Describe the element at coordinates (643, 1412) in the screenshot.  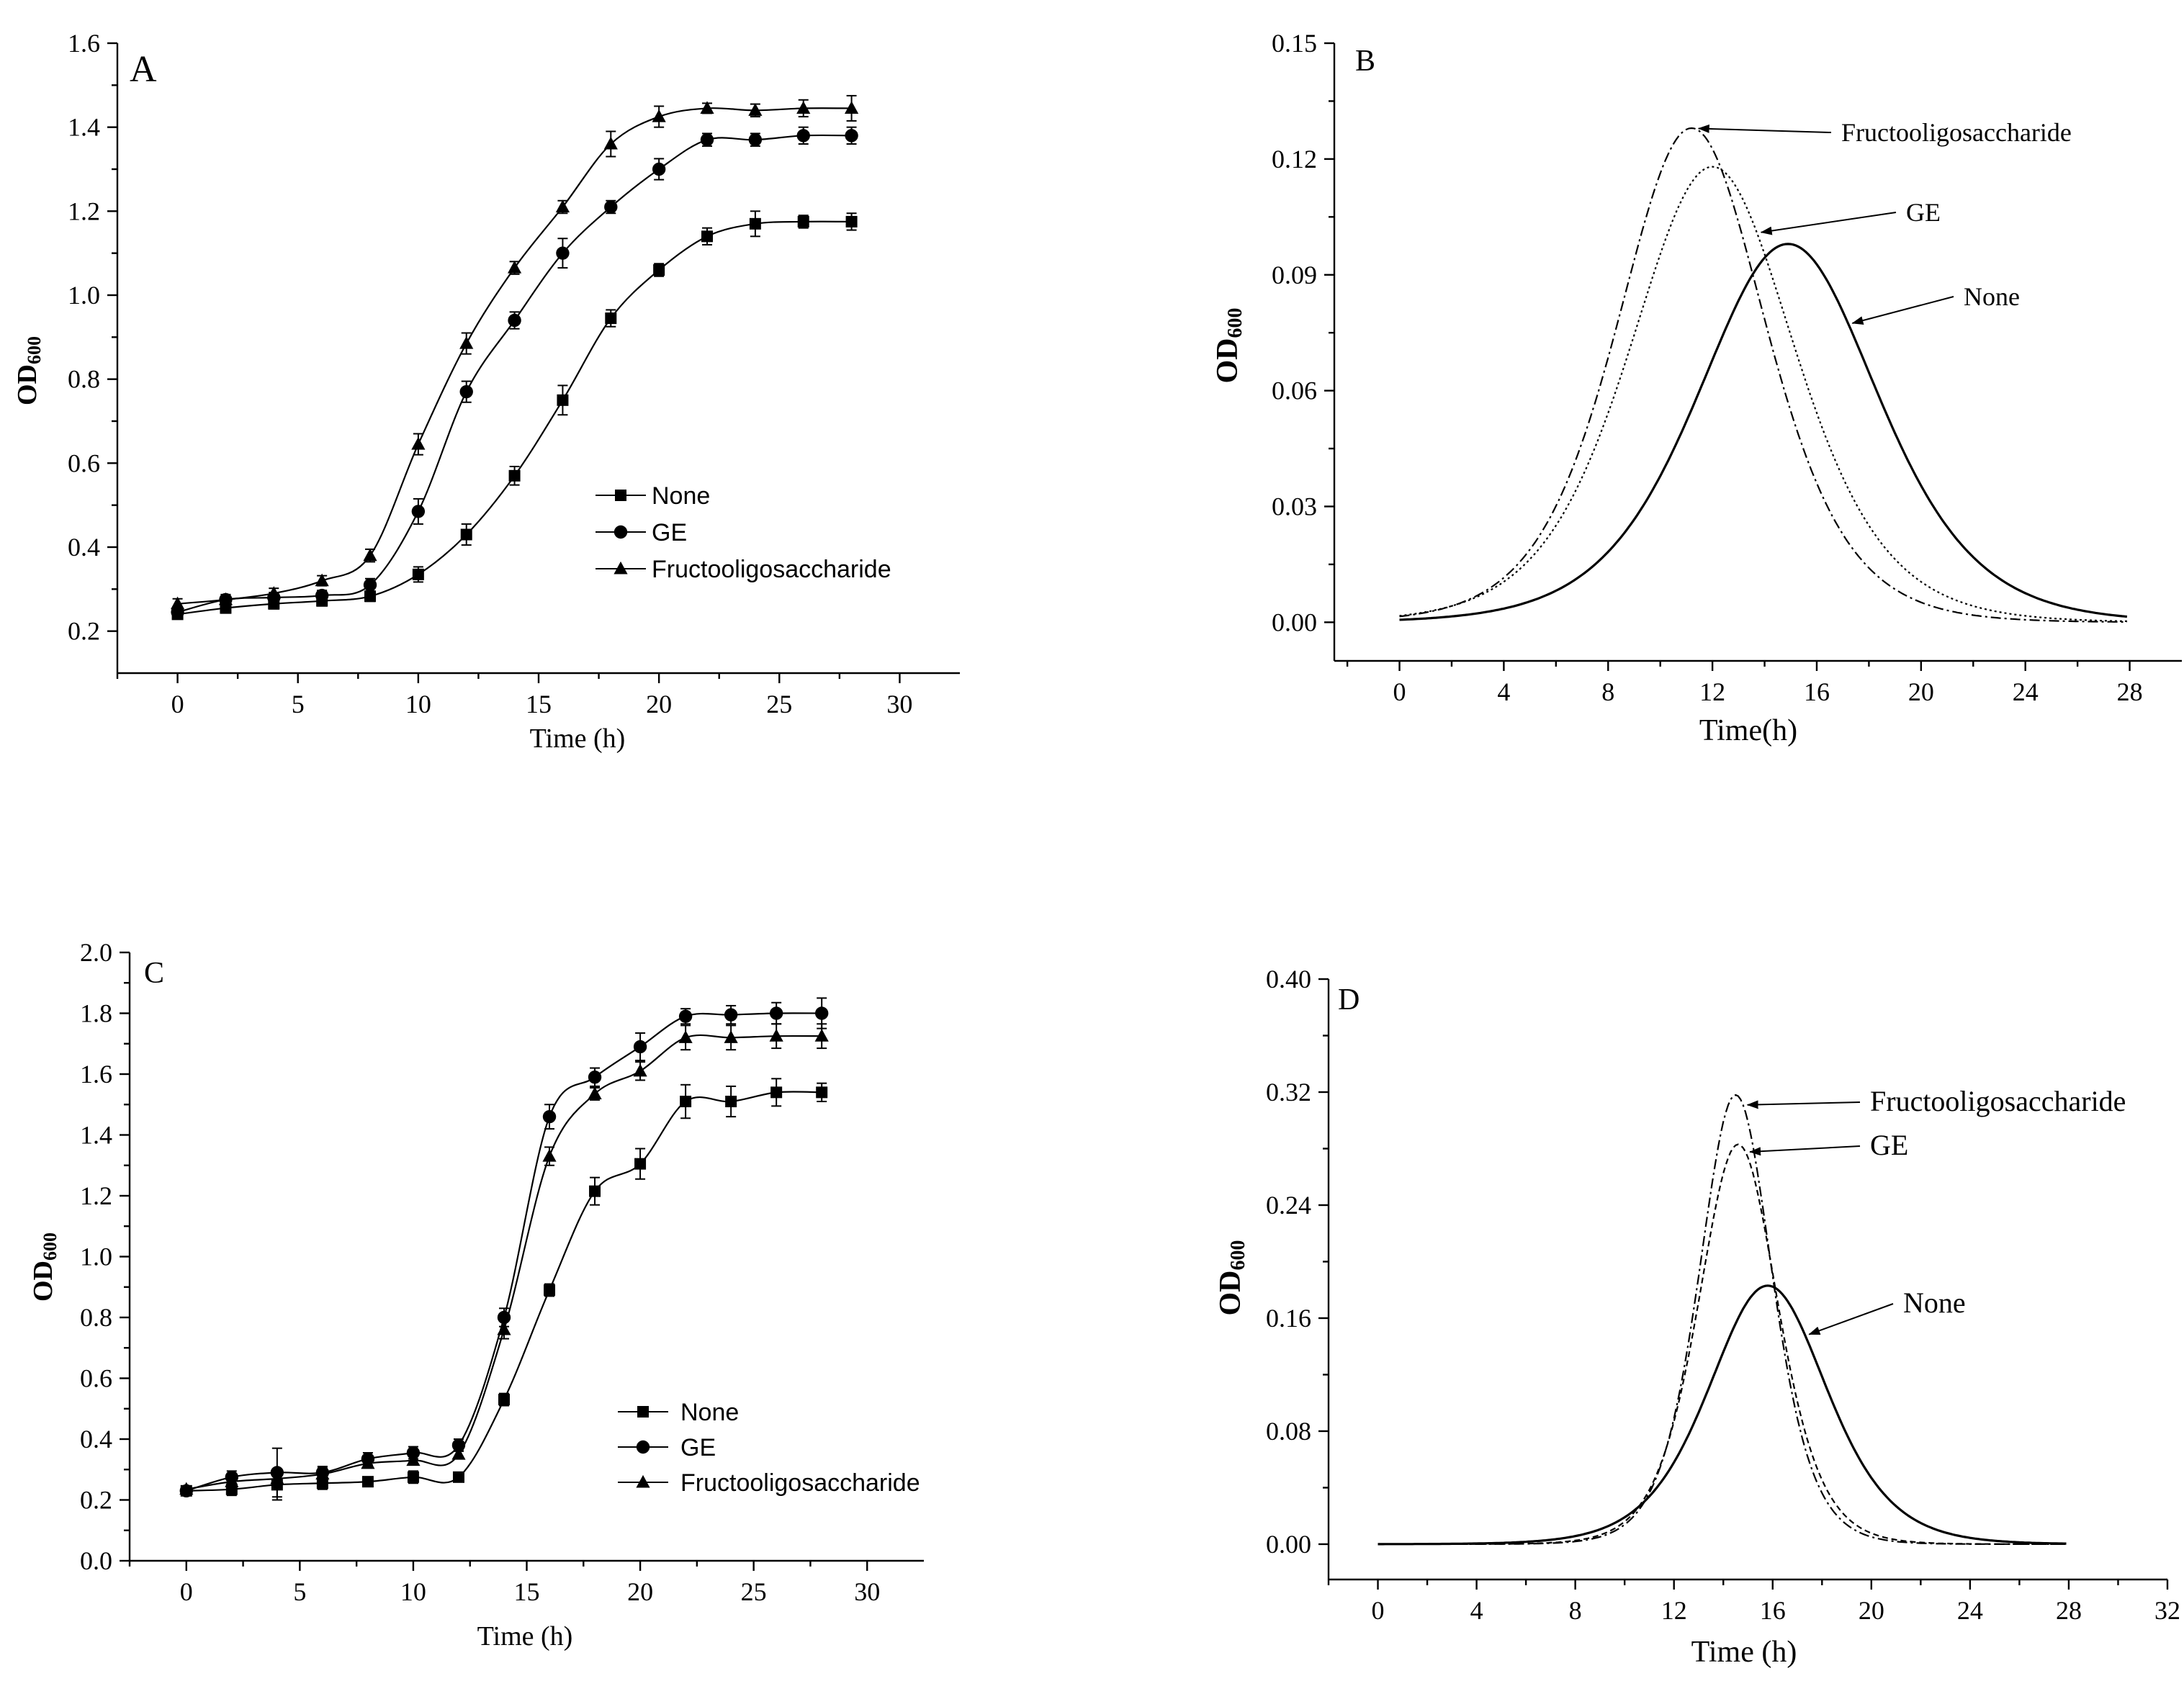
I see `panel-c-series-none-legend-marker` at that location.